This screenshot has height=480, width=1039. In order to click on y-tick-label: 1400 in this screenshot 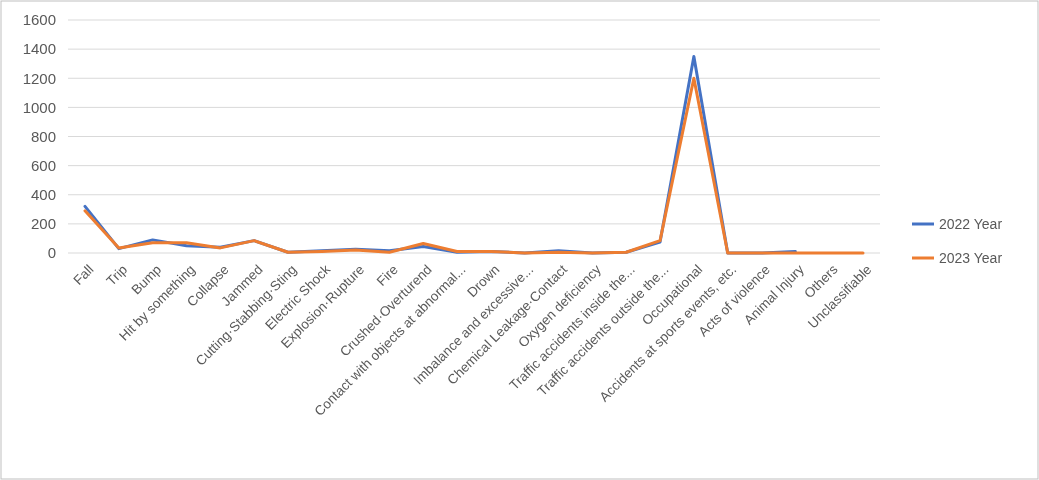, I will do `click(39, 49)`.